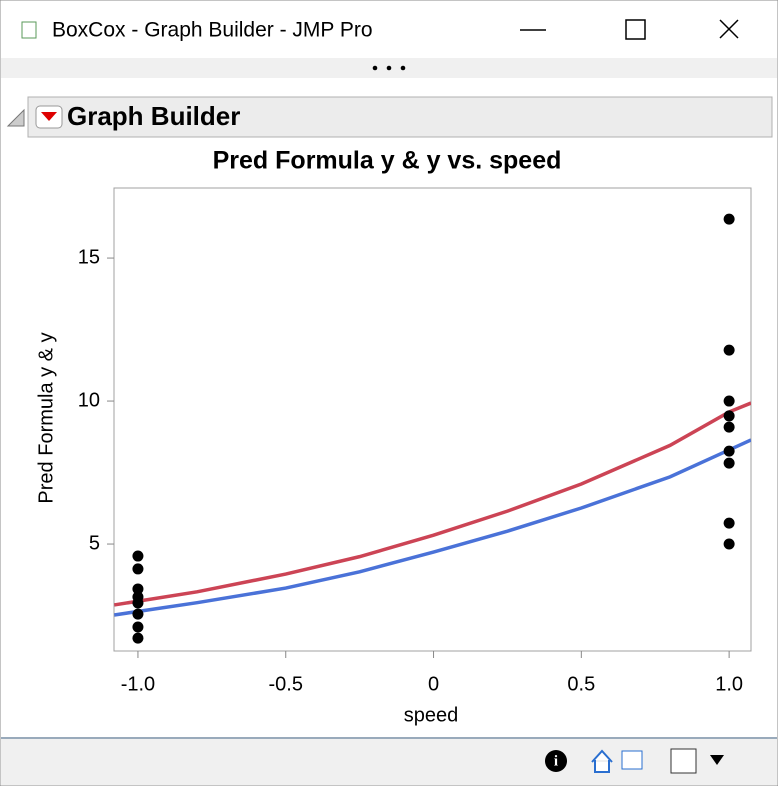  I want to click on maximize-button, so click(635, 29).